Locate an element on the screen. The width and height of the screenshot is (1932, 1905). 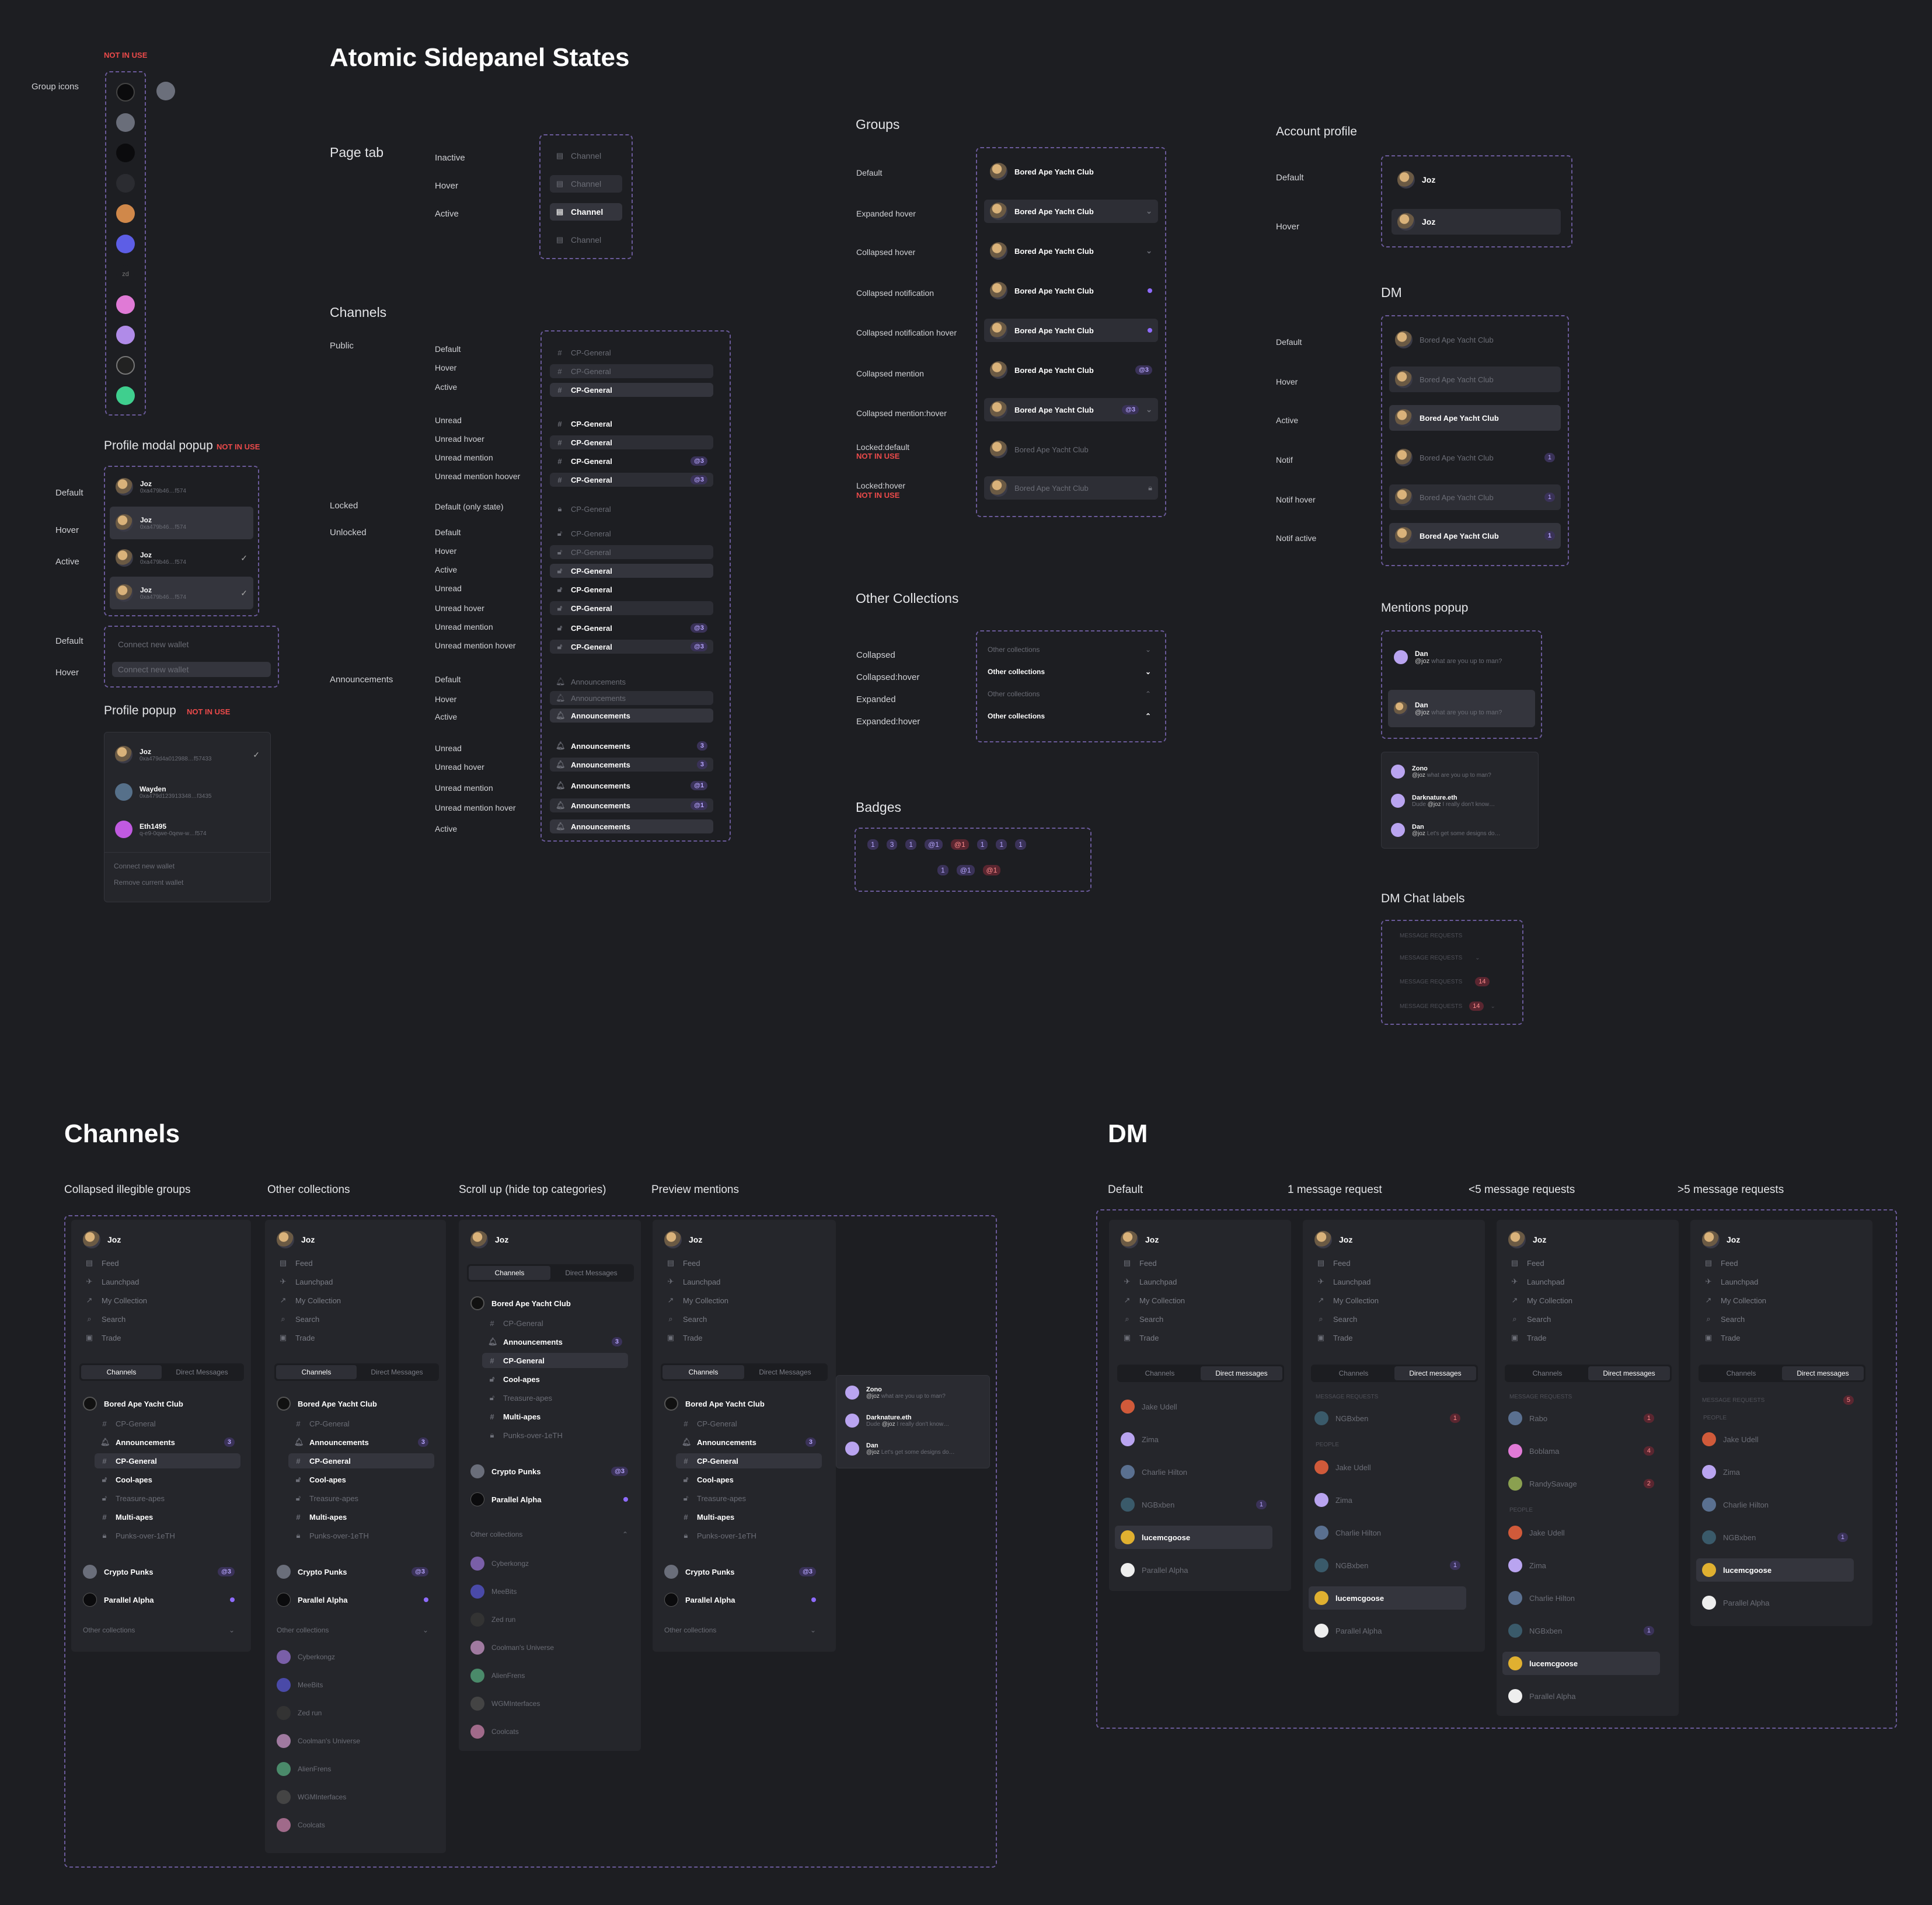
message-requests-label-hover: MESSAGE REQUESTS ⌄ is located at coordinates (1440, 958).